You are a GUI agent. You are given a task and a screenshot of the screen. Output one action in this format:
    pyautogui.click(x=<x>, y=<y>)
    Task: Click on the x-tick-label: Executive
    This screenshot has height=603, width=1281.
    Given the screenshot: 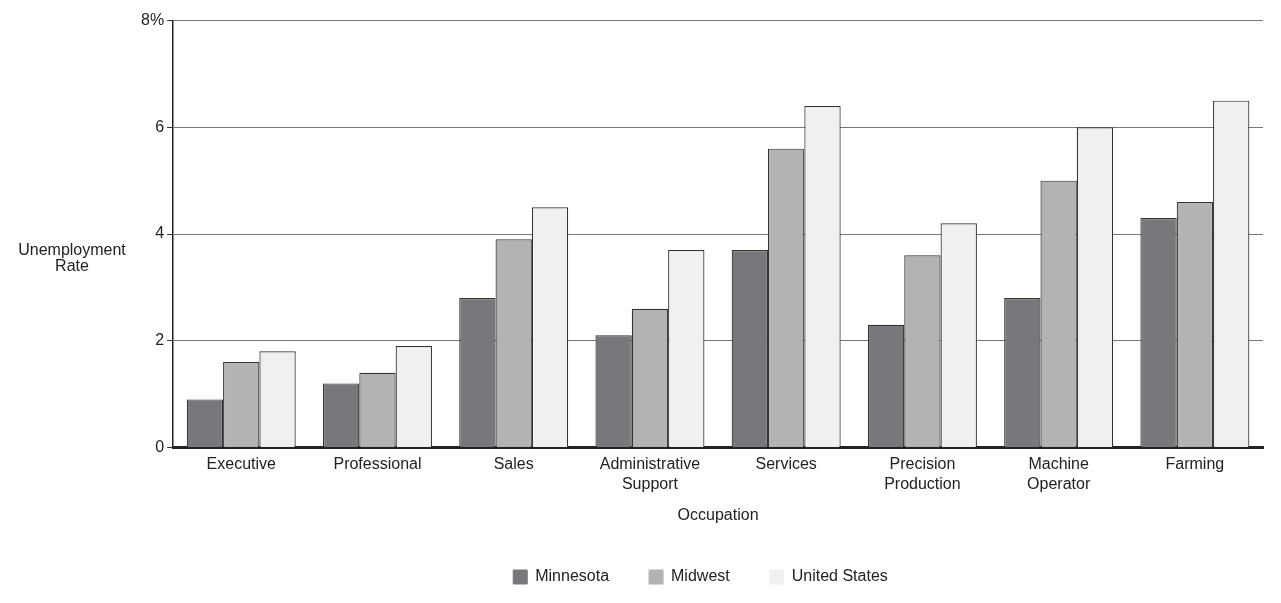 What is the action you would take?
    pyautogui.click(x=241, y=464)
    